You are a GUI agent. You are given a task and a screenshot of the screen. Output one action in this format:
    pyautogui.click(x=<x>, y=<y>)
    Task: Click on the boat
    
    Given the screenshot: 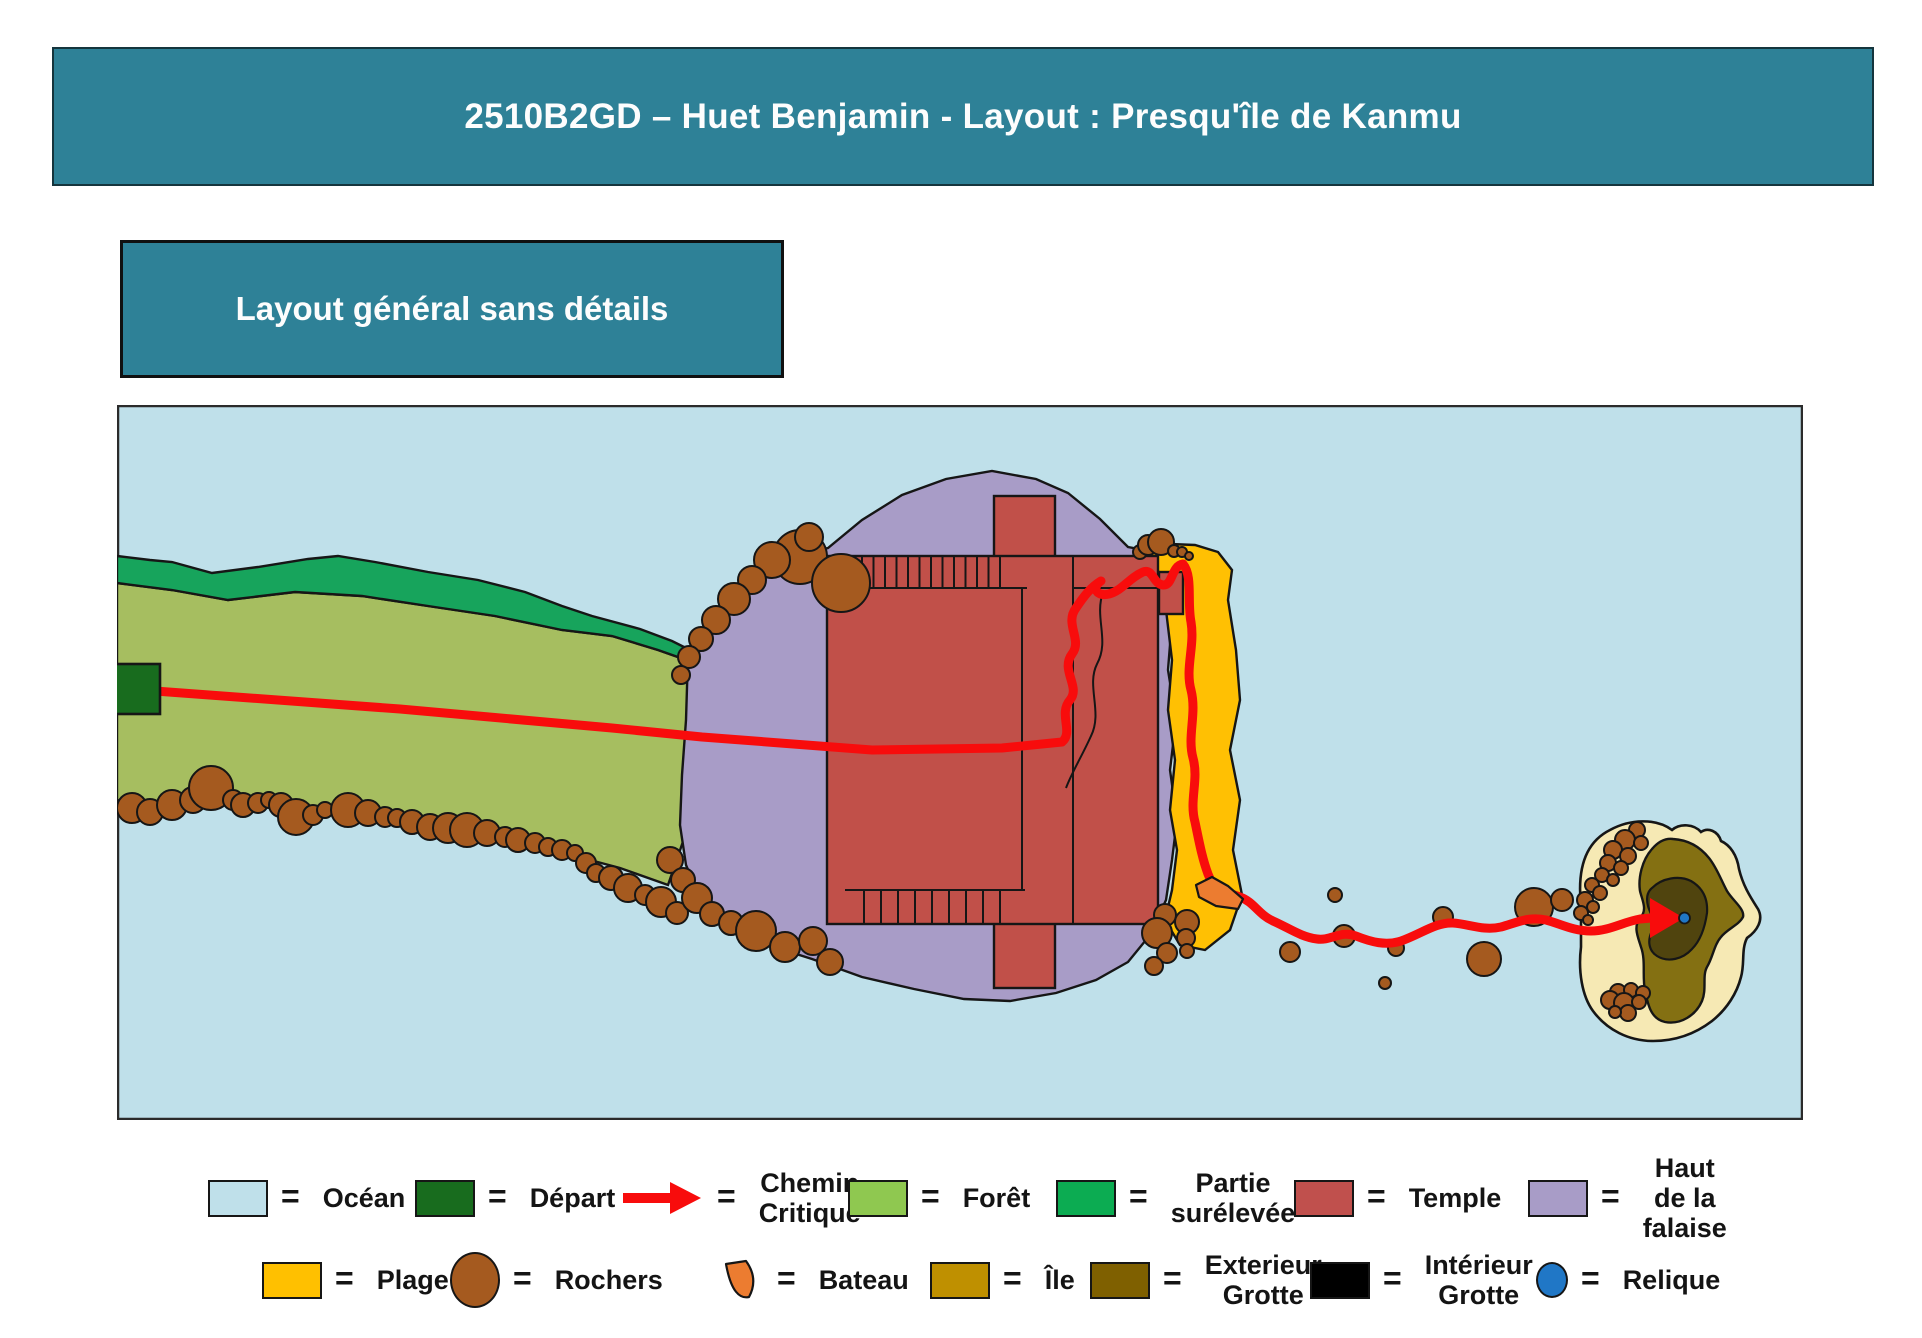 What is the action you would take?
    pyautogui.click(x=1219, y=893)
    